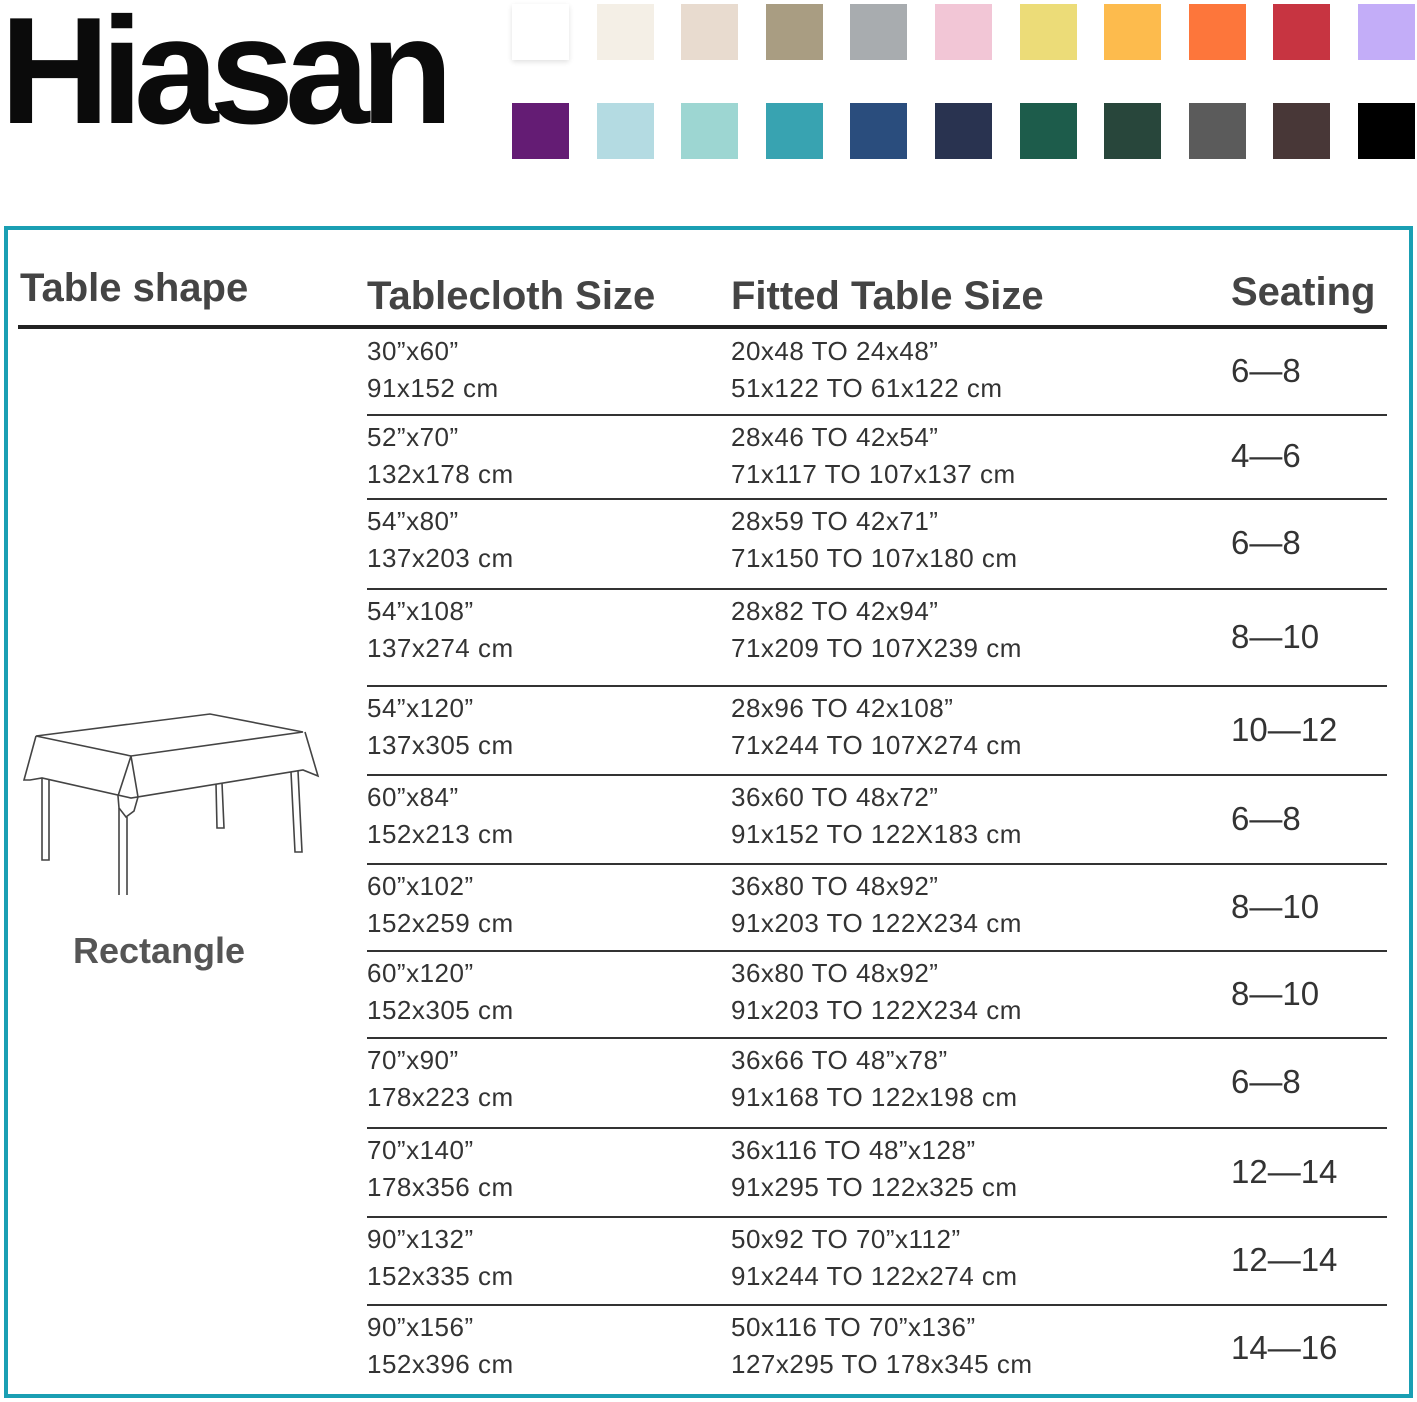 This screenshot has width=1417, height=1402. I want to click on tablecloth-inches: 90”x132”, so click(420, 1239).